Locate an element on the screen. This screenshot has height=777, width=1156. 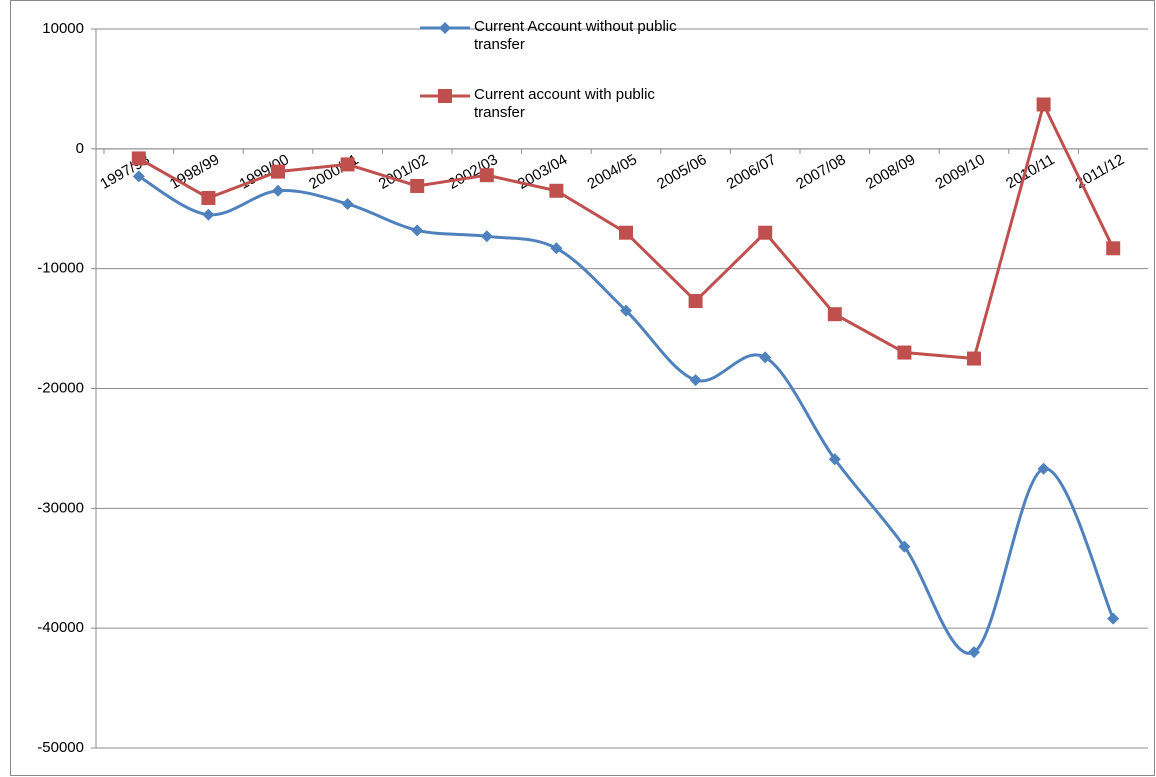
y-tick-label: -50000 is located at coordinates (60, 747).